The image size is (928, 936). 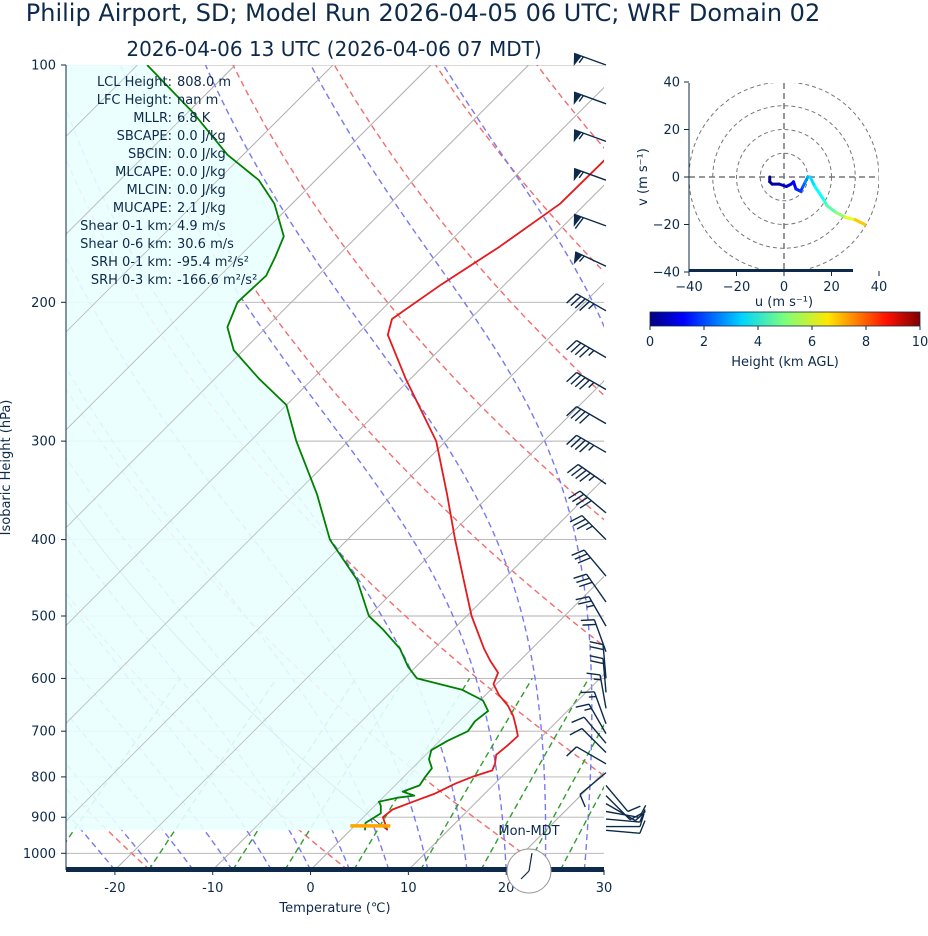 I want to click on stat-label: MLCAPE:, so click(x=143, y=172).